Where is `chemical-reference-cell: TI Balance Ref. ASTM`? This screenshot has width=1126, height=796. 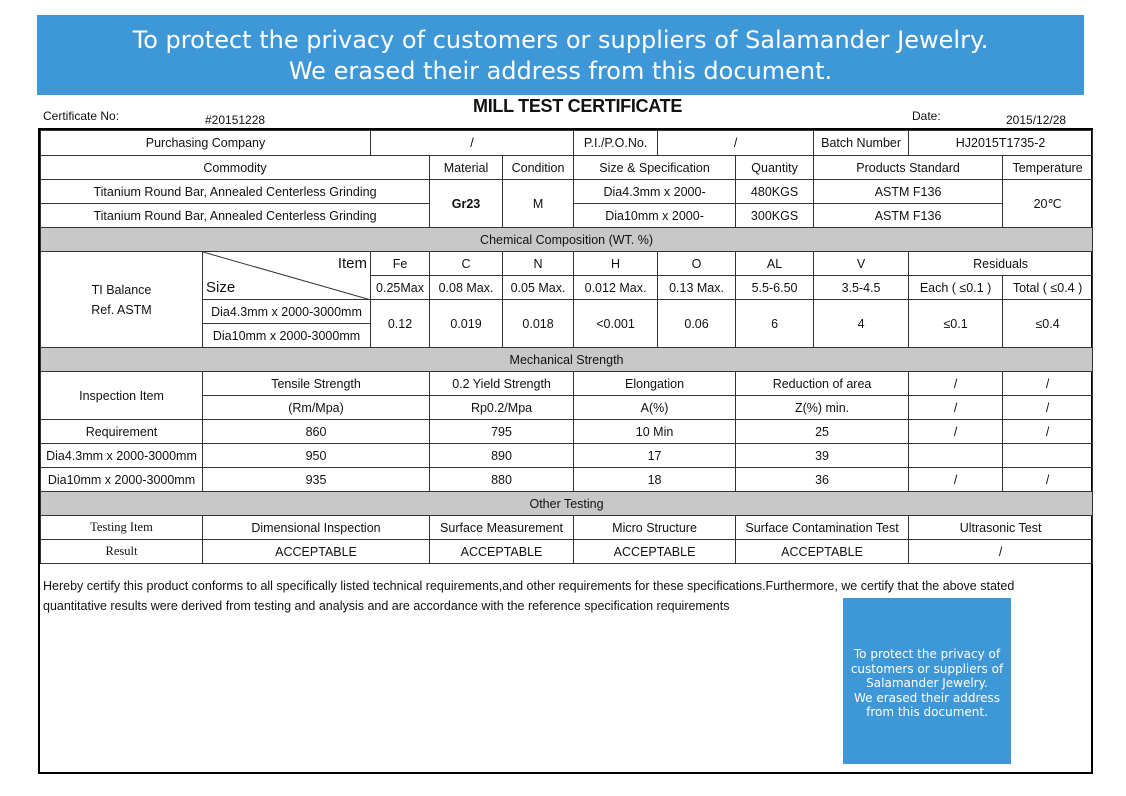
chemical-reference-cell: TI Balance Ref. ASTM is located at coordinates (121, 299).